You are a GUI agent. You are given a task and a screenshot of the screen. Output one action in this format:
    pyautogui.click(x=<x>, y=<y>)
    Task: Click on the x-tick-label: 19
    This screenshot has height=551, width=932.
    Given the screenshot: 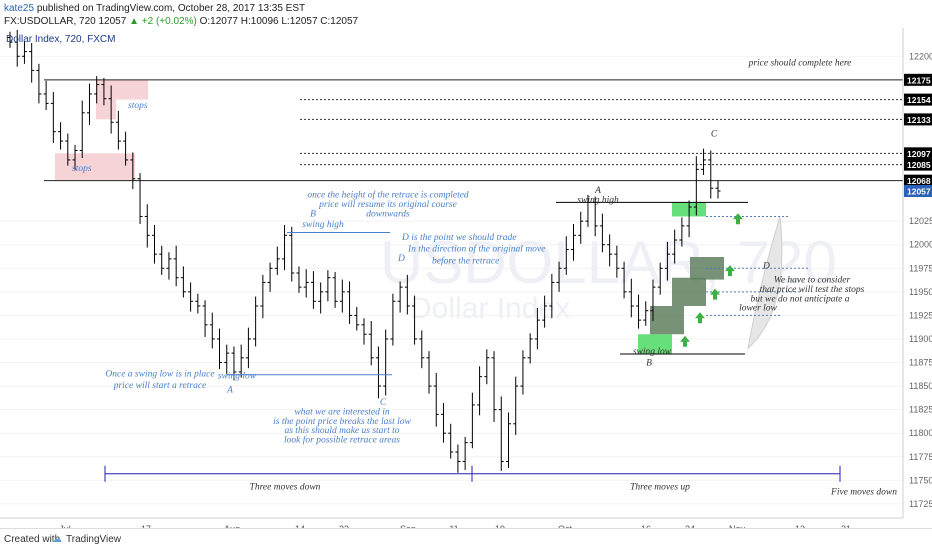 What is the action you would take?
    pyautogui.click(x=500, y=526)
    